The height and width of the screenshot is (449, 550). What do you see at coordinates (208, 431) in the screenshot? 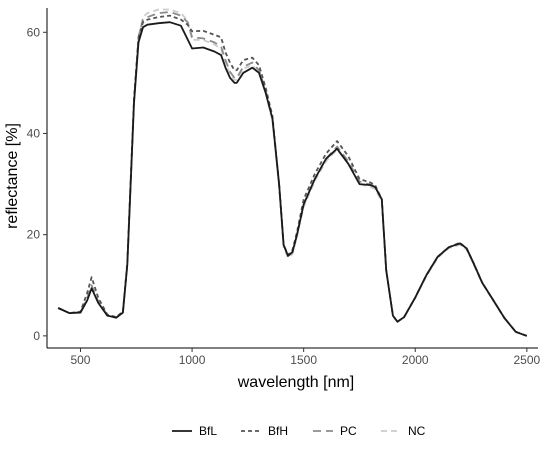
I see `legend-label-bfl: BfL` at bounding box center [208, 431].